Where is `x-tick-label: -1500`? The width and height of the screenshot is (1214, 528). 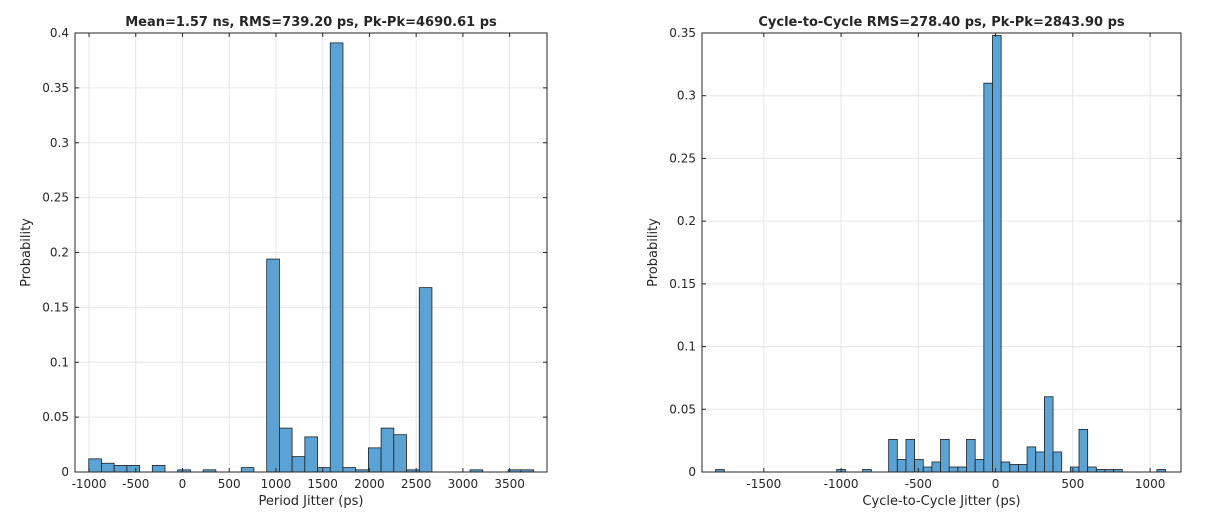 x-tick-label: -1500 is located at coordinates (763, 484).